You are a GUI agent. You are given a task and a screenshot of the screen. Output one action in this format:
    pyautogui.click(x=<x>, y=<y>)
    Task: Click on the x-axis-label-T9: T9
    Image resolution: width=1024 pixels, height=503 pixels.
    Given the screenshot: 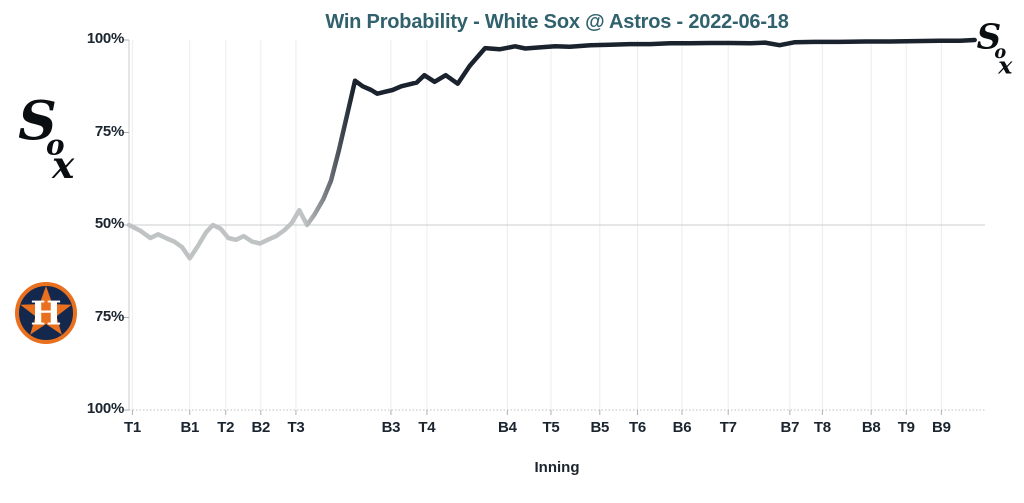 What is the action you would take?
    pyautogui.click(x=906, y=427)
    